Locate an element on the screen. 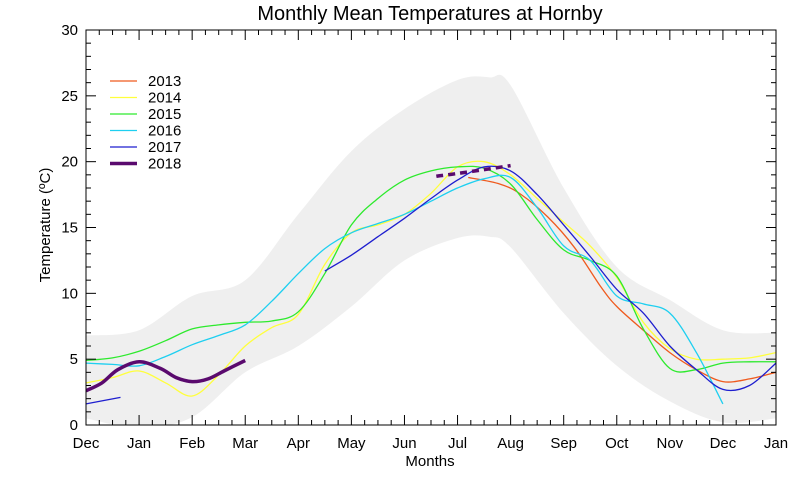 The image size is (800, 480). legend-item-2014: 2014 is located at coordinates (145, 98).